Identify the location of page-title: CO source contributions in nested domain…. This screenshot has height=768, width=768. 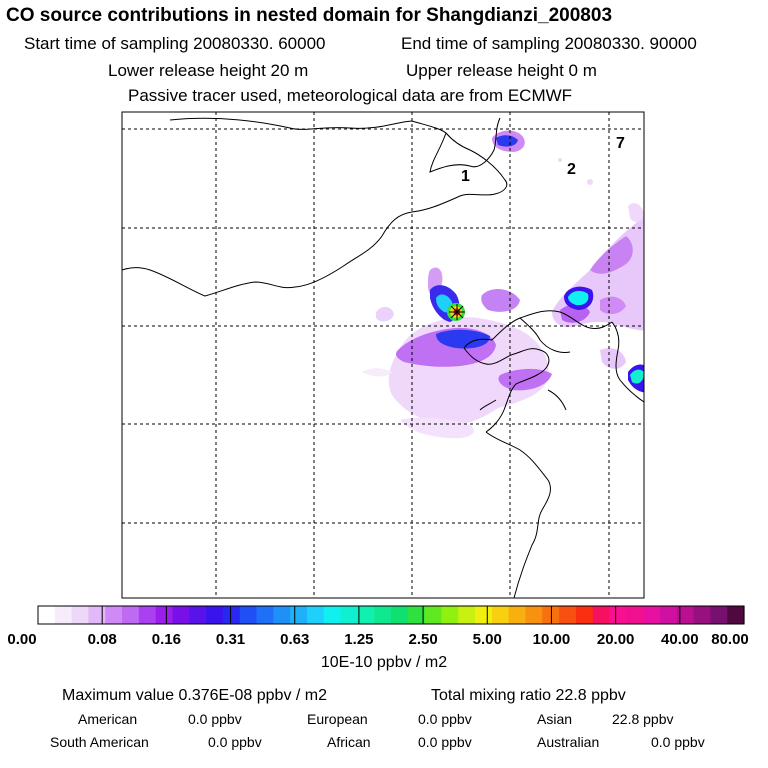
(309, 15).